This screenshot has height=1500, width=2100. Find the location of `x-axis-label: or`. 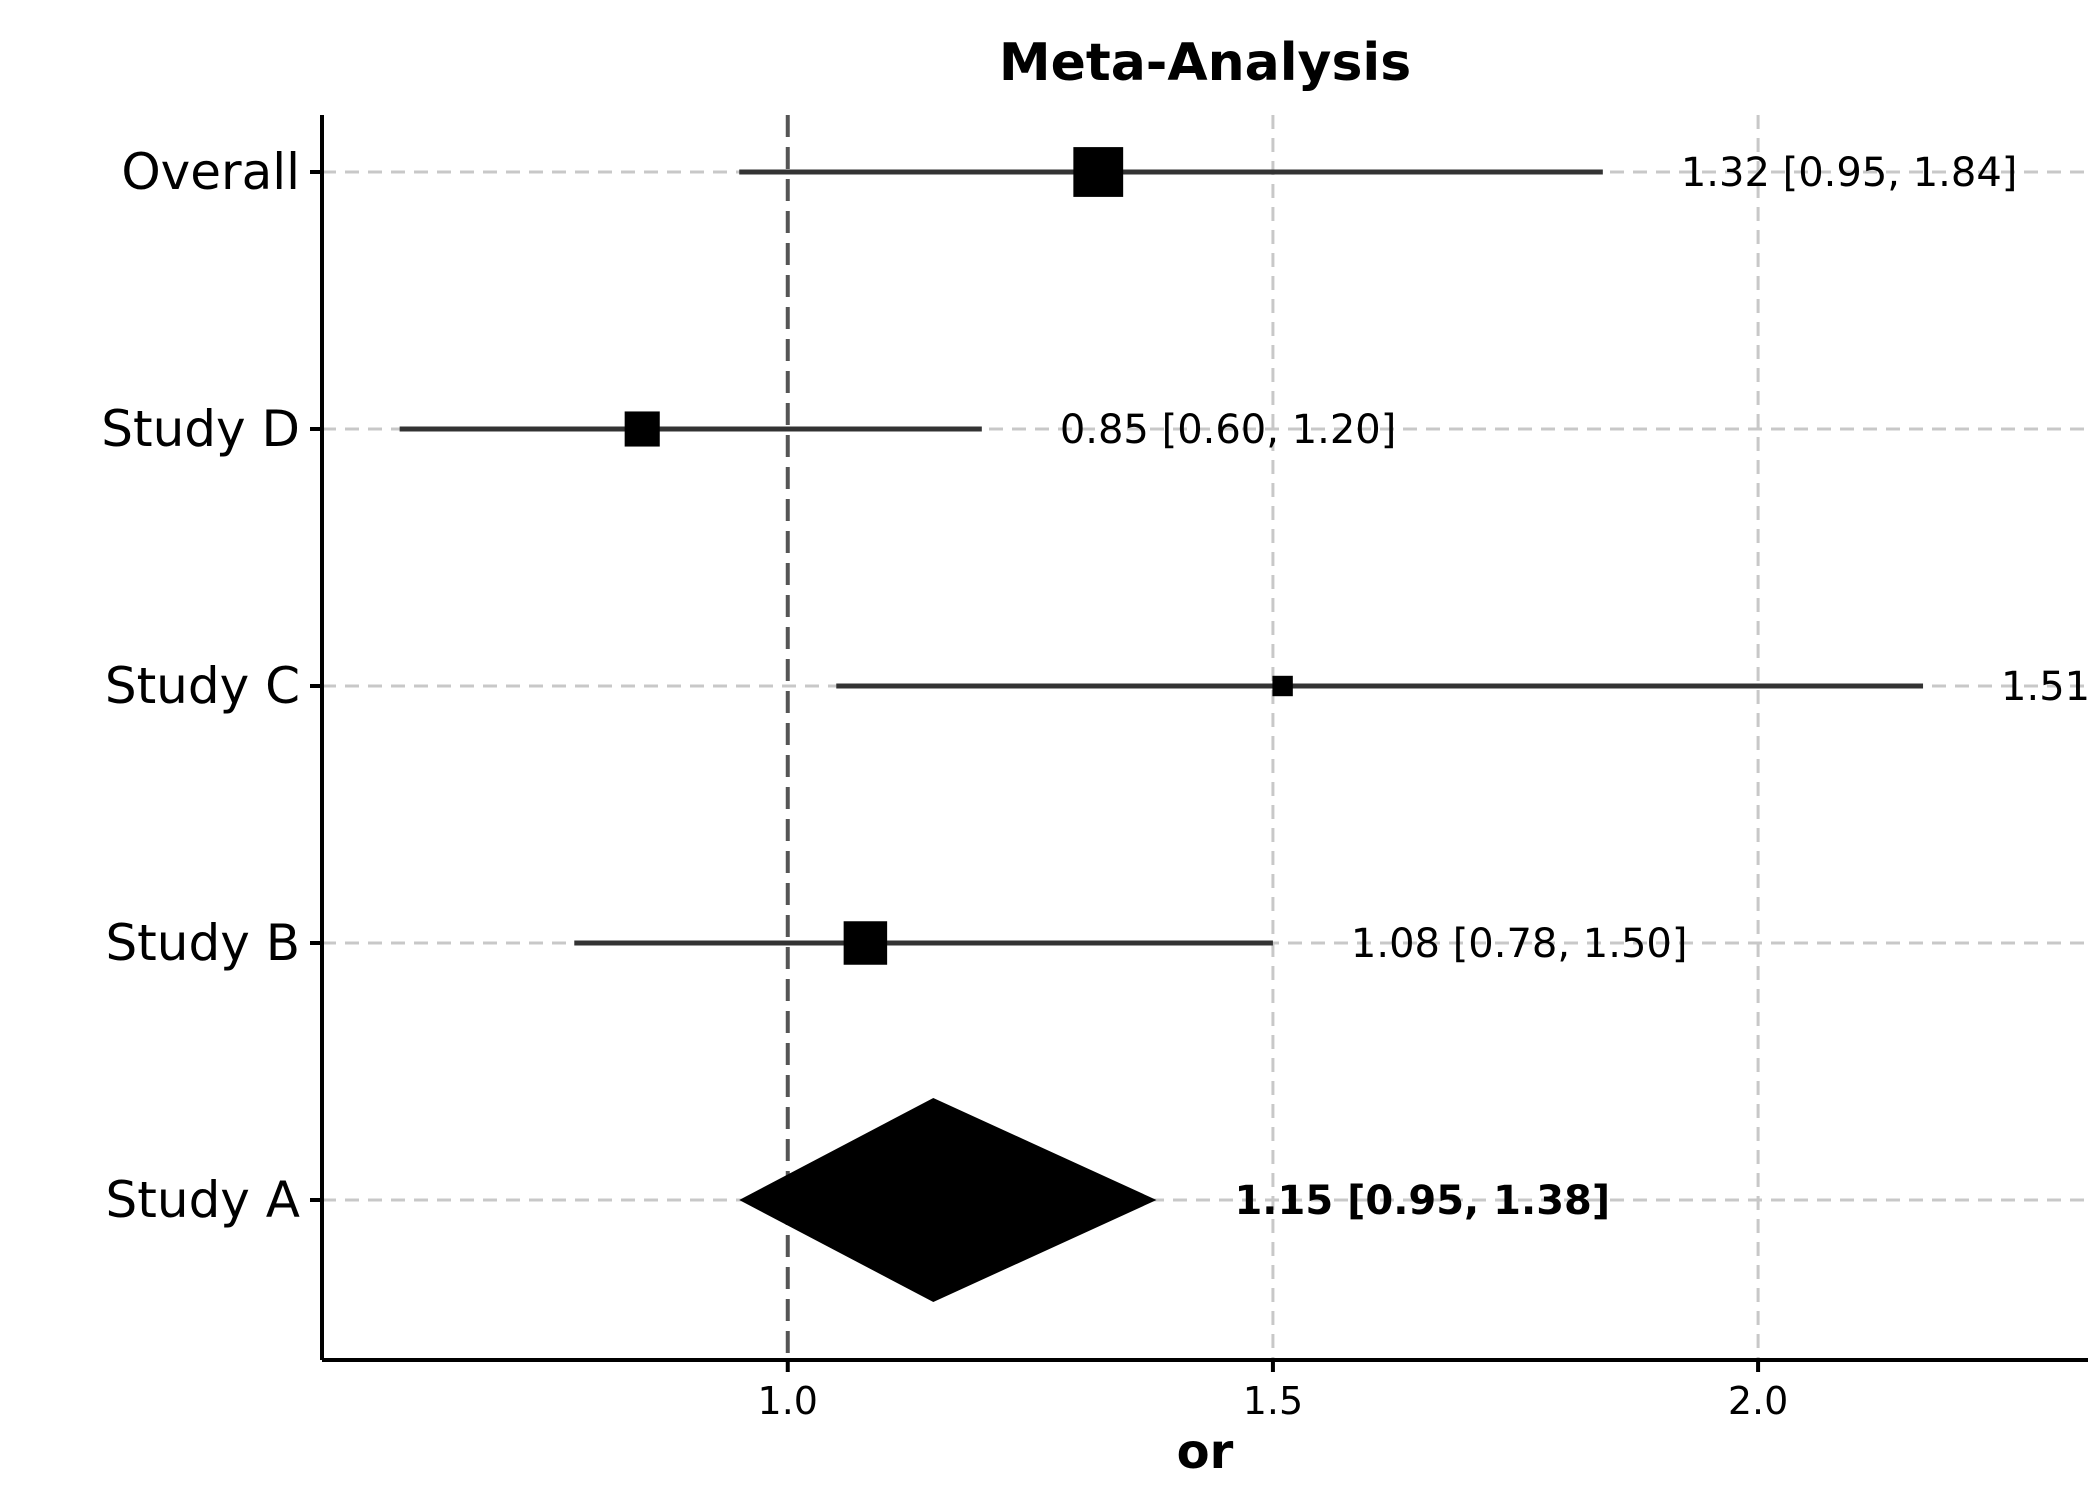

x-axis-label: or is located at coordinates (1205, 1452).